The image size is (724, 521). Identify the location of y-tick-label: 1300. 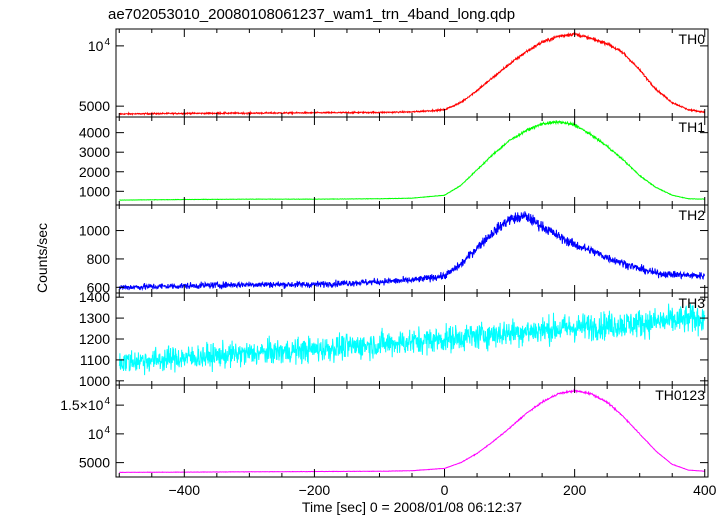
(94, 318).